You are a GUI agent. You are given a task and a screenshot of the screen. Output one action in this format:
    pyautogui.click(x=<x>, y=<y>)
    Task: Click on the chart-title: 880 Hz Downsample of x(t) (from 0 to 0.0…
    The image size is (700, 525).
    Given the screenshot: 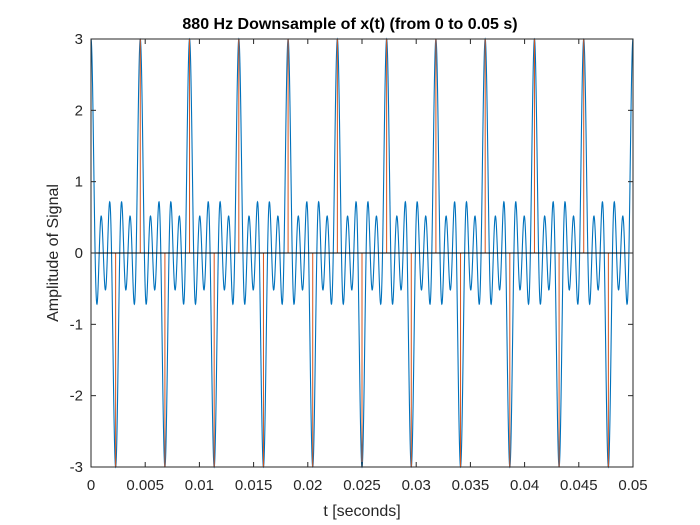 What is the action you would take?
    pyautogui.click(x=349, y=24)
    